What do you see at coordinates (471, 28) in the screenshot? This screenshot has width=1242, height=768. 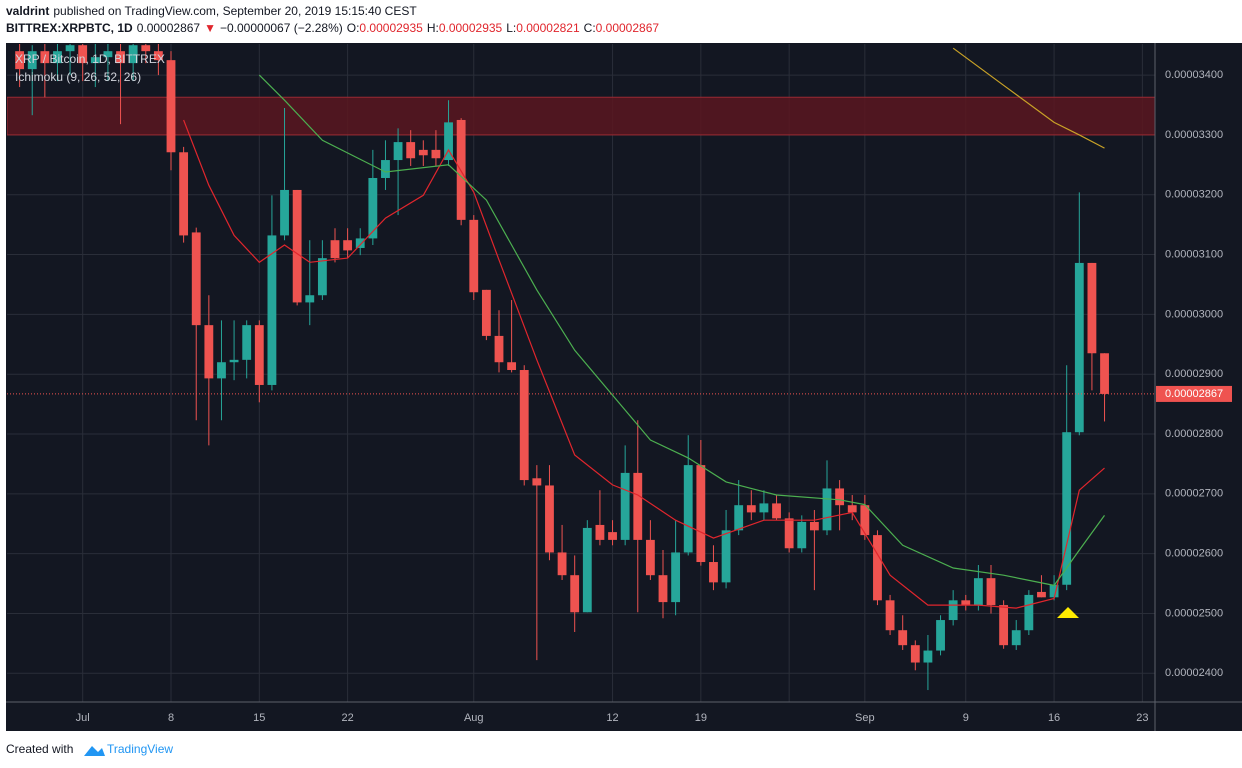 I see `high: 0.00002935` at bounding box center [471, 28].